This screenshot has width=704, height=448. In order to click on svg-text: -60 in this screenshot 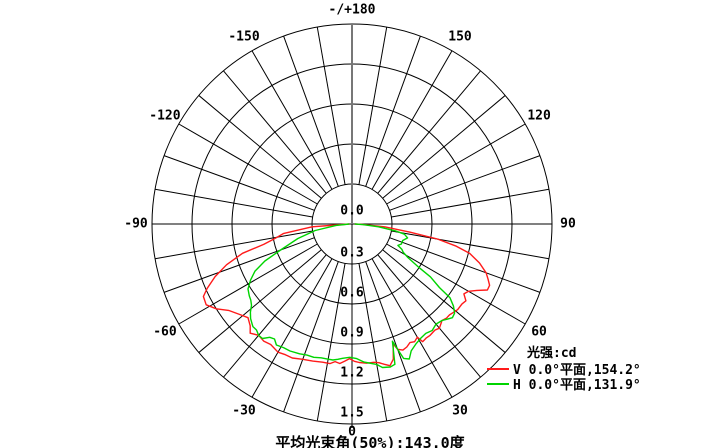, I will do `click(165, 332)`.